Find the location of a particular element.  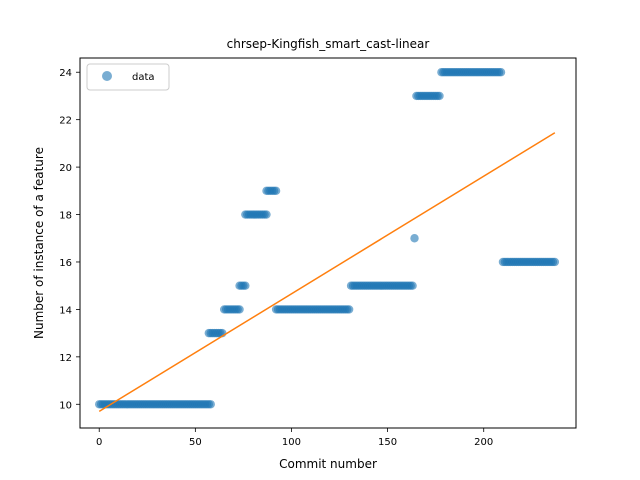

x-tick-label: 200 is located at coordinates (483, 442).